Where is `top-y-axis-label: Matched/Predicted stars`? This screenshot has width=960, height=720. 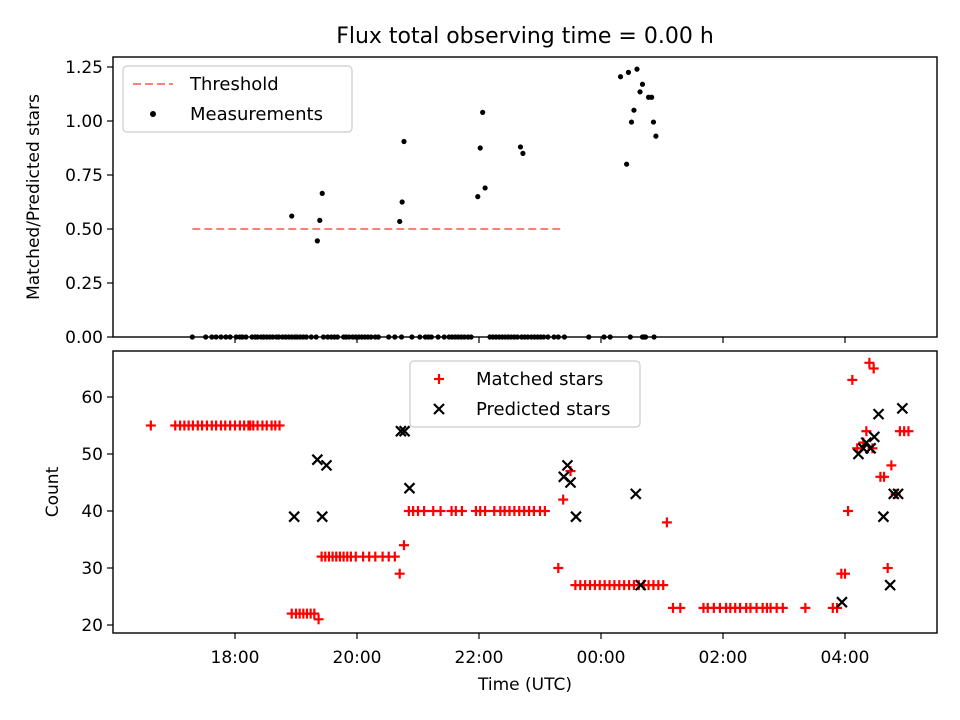
top-y-axis-label: Matched/Predicted stars is located at coordinates (34, 197).